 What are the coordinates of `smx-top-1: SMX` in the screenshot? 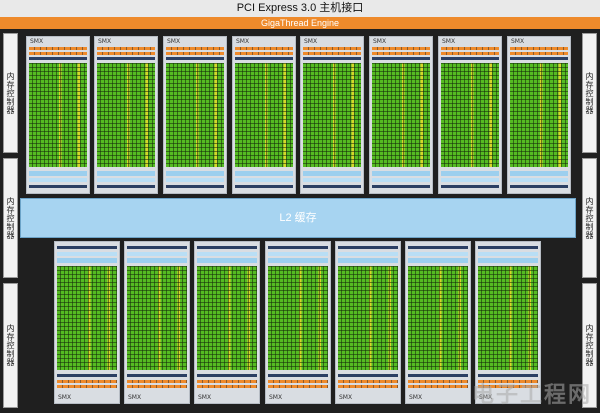 It's located at (58, 115).